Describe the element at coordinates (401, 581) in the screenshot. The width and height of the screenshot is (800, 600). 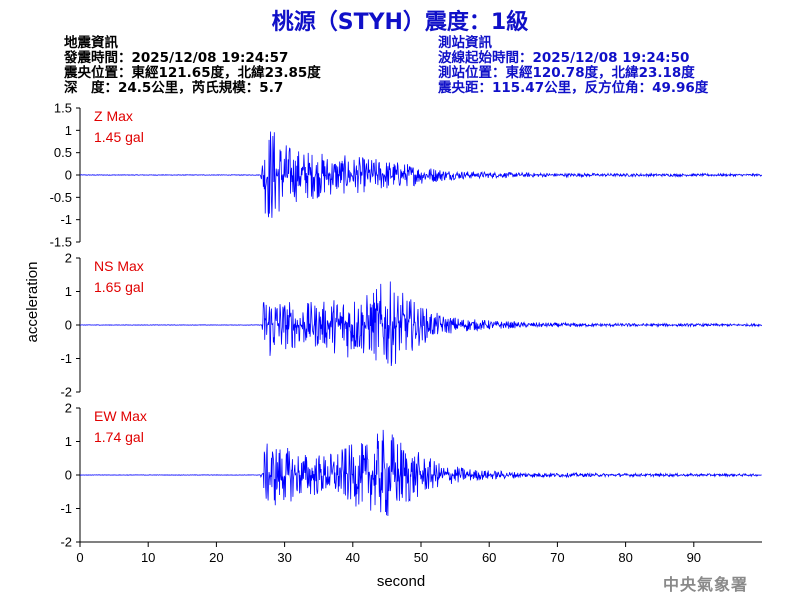
I see `x-axis-title: second` at that location.